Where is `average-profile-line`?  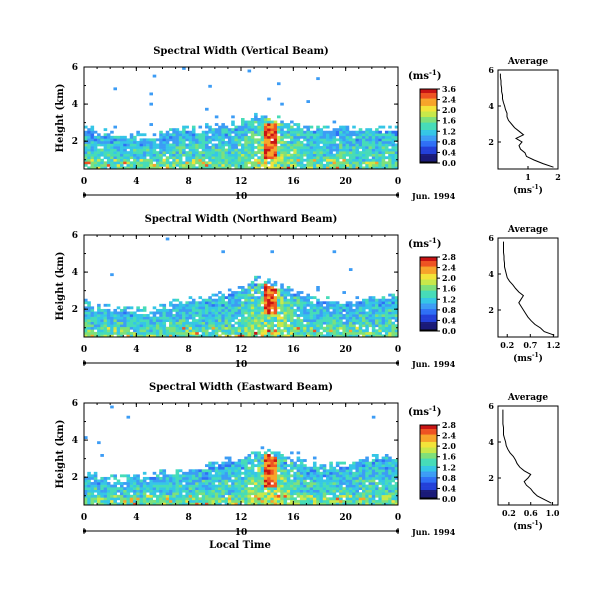
average-profile-line is located at coordinates (529, 288).